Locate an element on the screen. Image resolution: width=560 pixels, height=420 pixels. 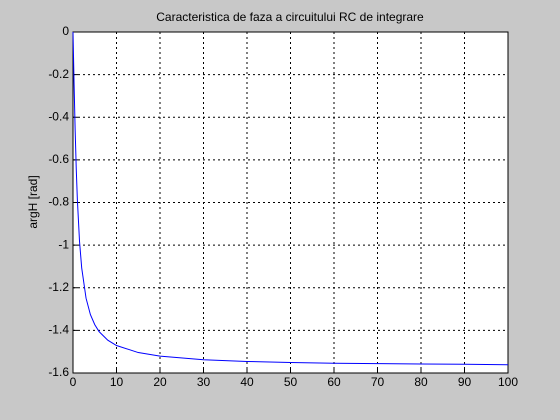
y-tick-label: -1.2 is located at coordinates (58, 287).